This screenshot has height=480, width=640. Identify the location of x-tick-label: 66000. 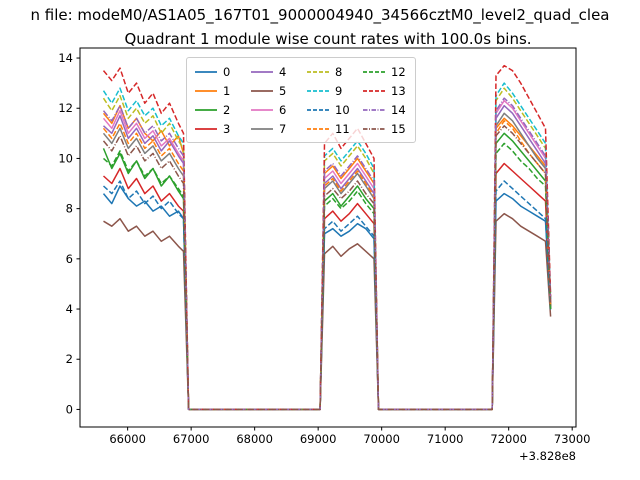
(127, 439).